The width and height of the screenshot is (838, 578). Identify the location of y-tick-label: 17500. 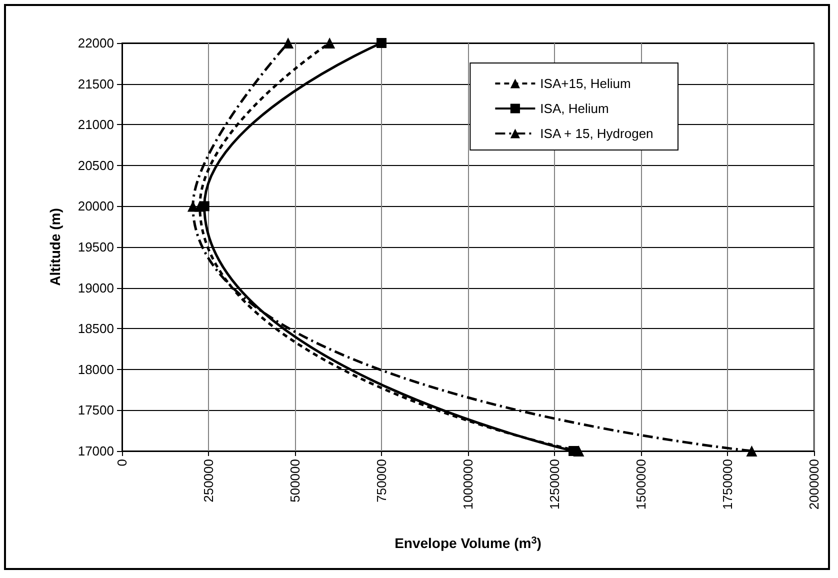
(96, 410).